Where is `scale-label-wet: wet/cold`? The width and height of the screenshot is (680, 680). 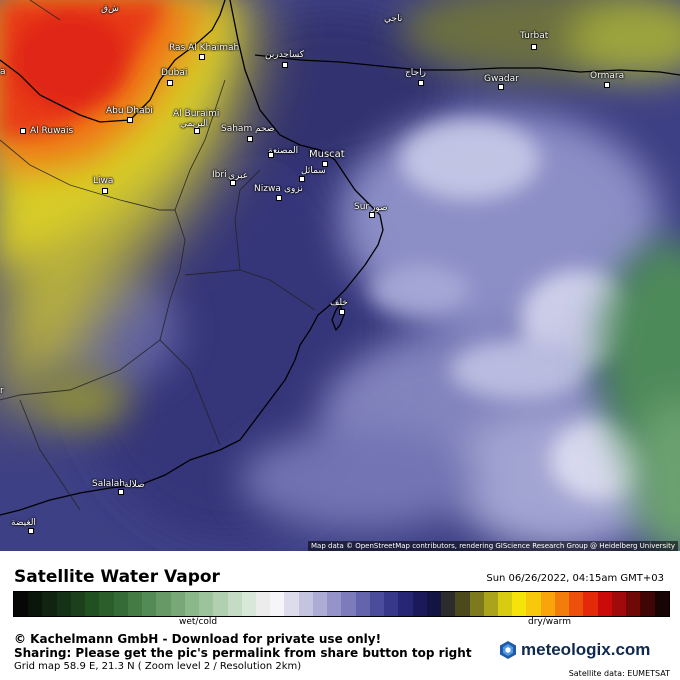
scale-label-wet: wet/cold is located at coordinates (198, 622).